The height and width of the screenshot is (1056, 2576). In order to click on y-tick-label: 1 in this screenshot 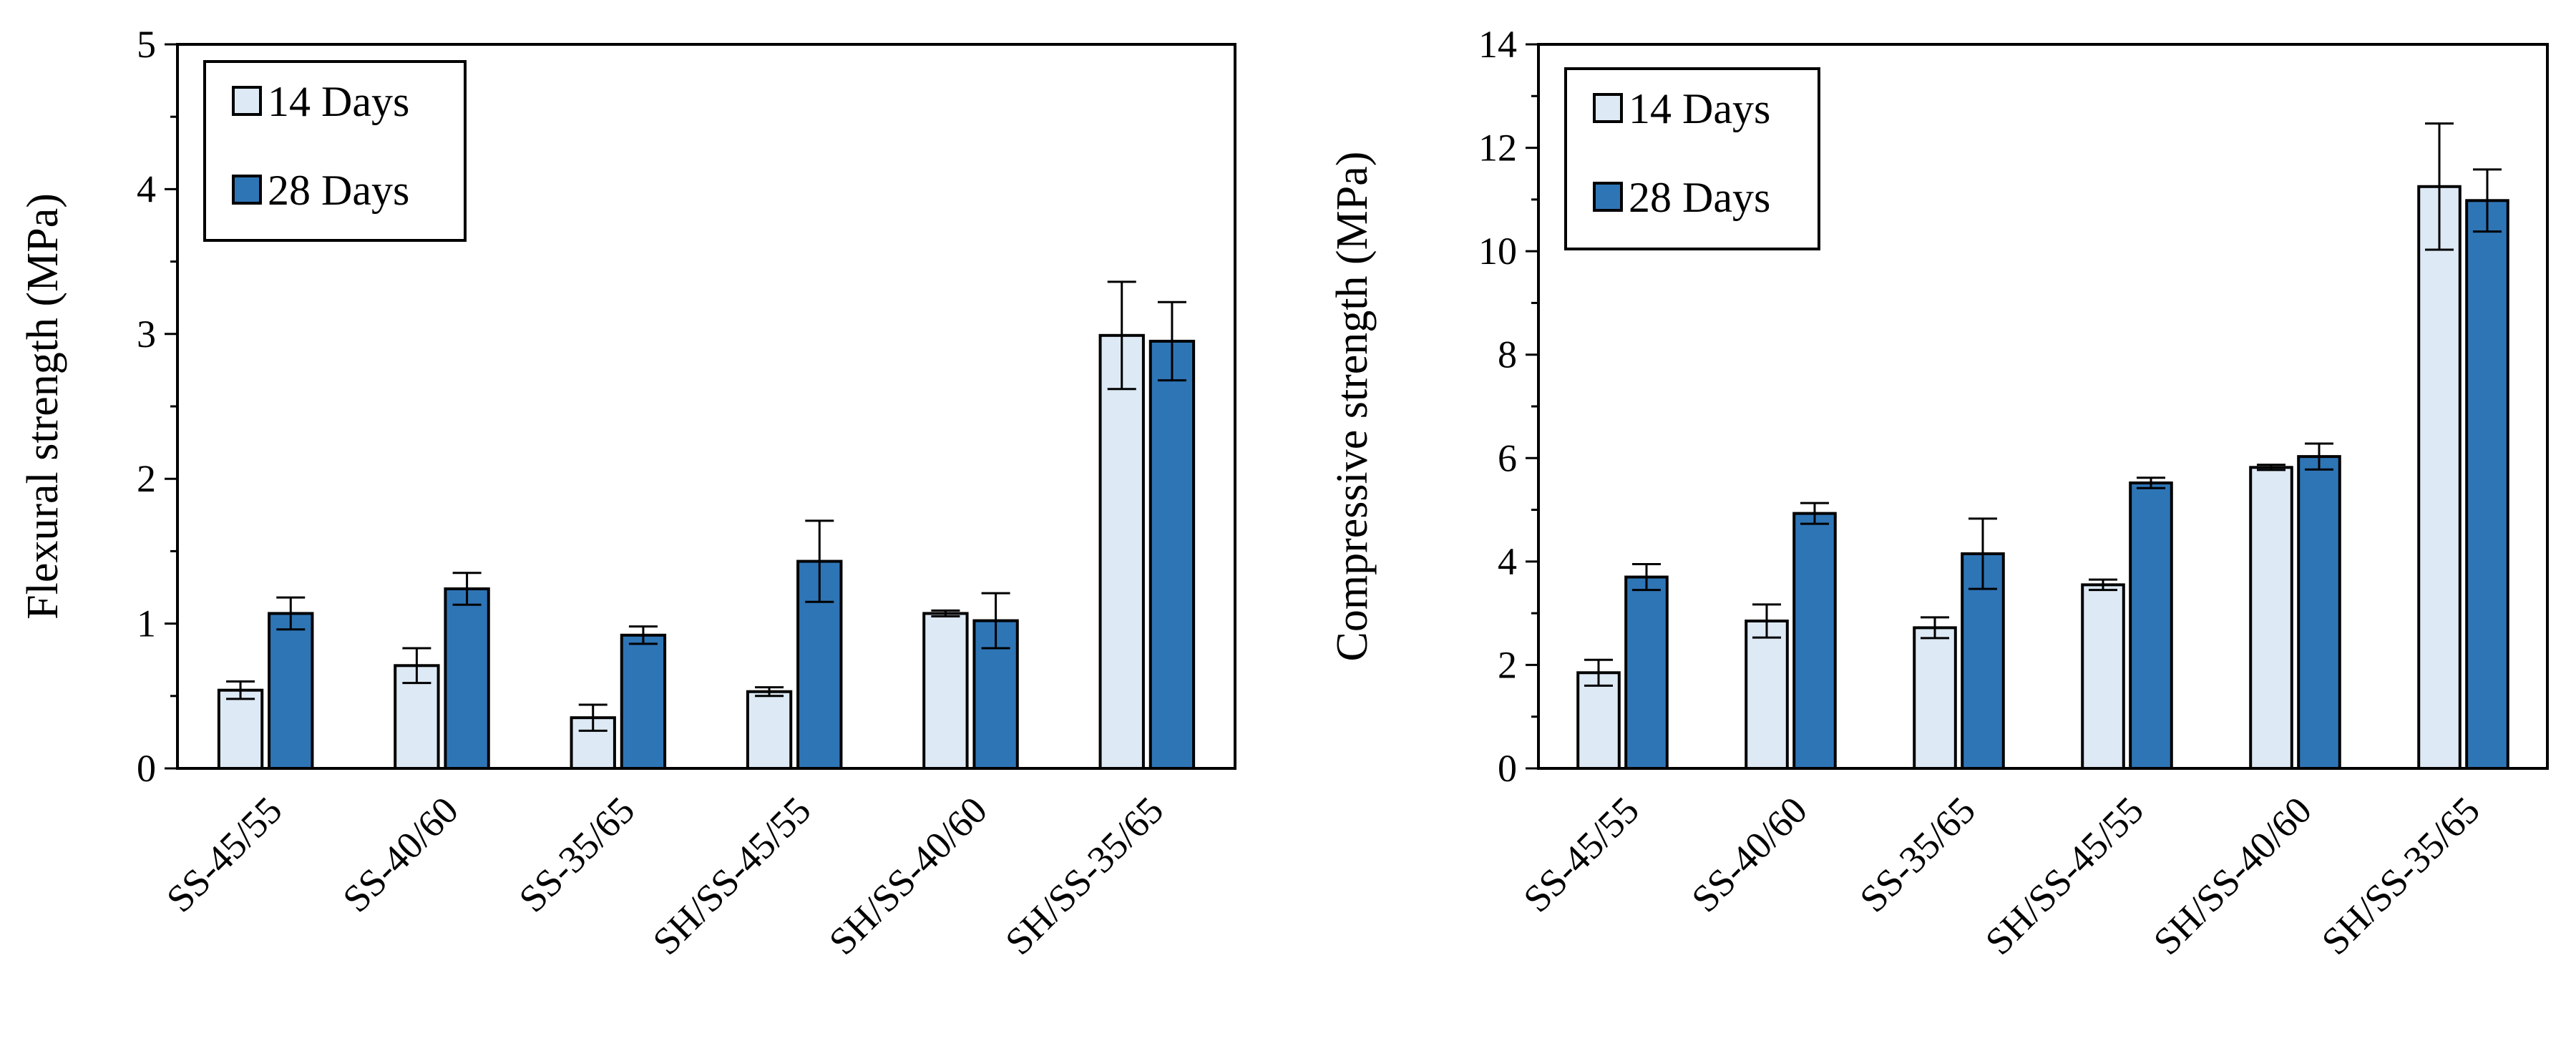, I will do `click(146, 623)`.